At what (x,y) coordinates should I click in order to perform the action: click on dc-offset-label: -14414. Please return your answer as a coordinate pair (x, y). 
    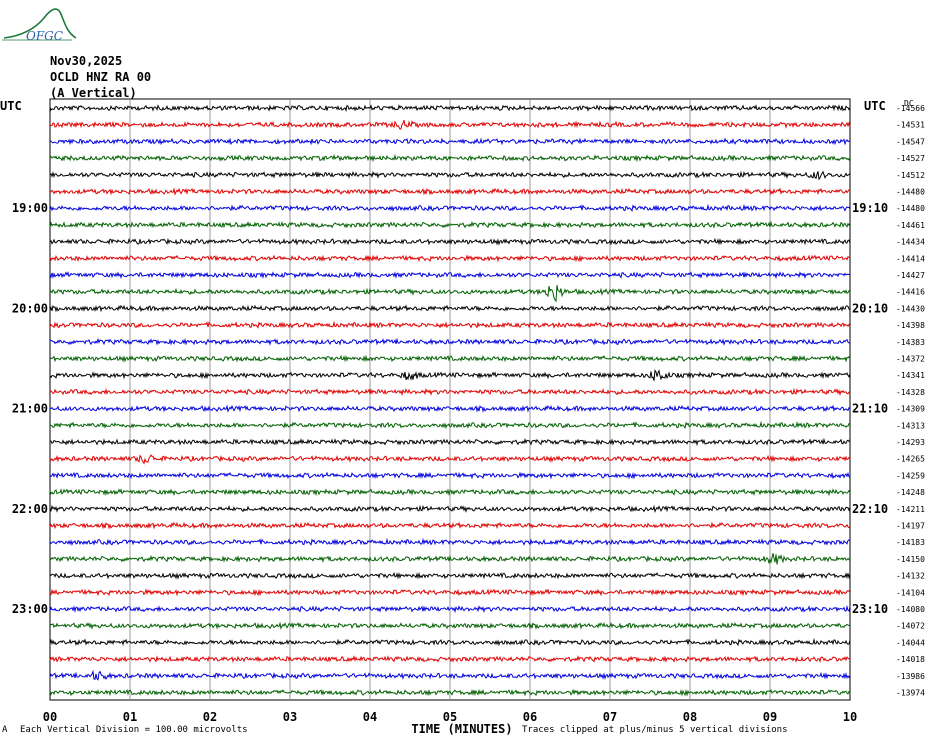
    Looking at the image, I should click on (910, 258).